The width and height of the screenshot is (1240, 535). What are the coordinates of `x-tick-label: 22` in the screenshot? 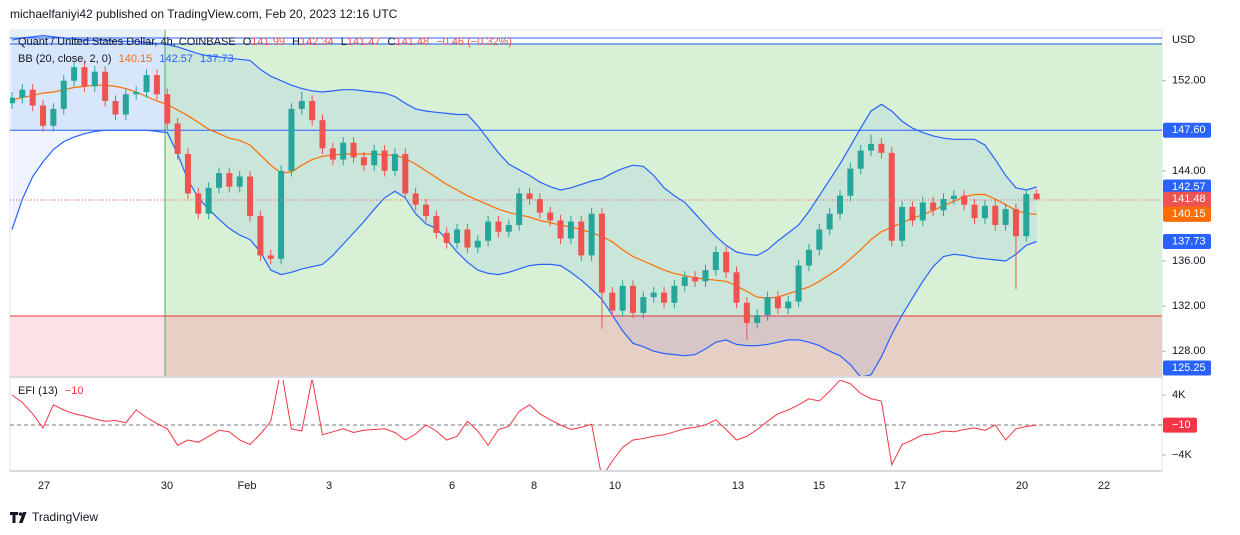 It's located at (1104, 486).